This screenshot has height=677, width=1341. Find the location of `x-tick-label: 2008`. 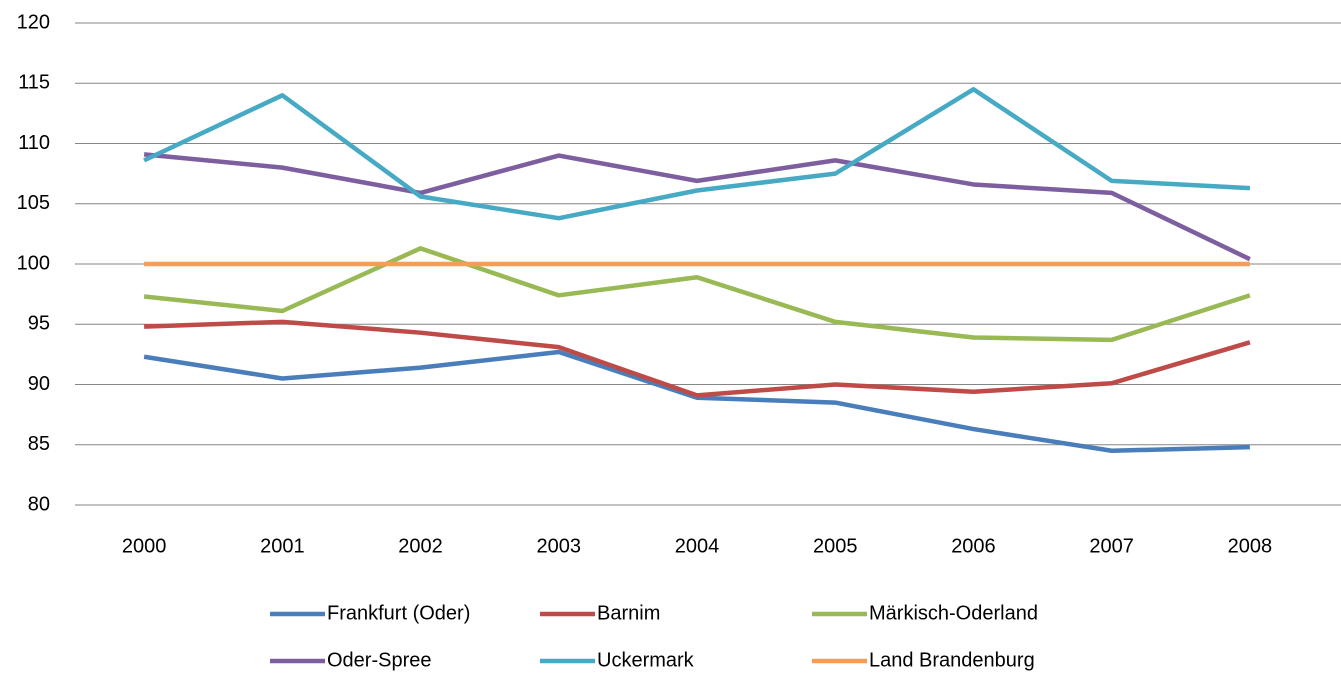

x-tick-label: 2008 is located at coordinates (1250, 546).